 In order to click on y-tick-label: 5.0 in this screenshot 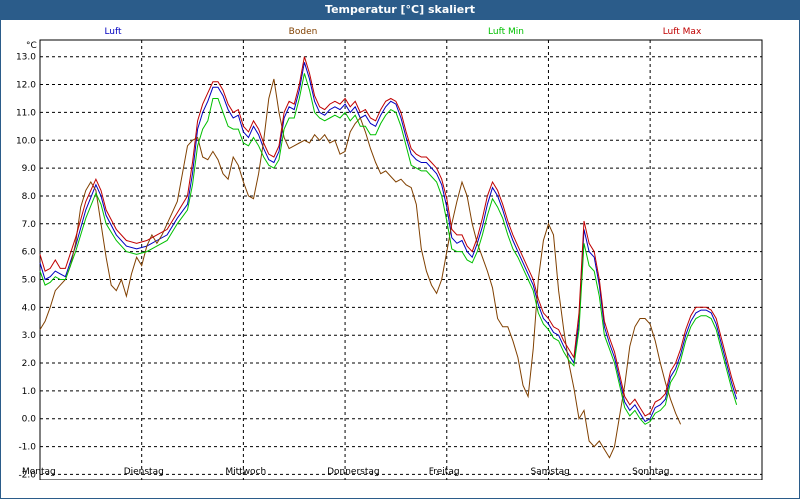, I will do `click(29, 280)`.